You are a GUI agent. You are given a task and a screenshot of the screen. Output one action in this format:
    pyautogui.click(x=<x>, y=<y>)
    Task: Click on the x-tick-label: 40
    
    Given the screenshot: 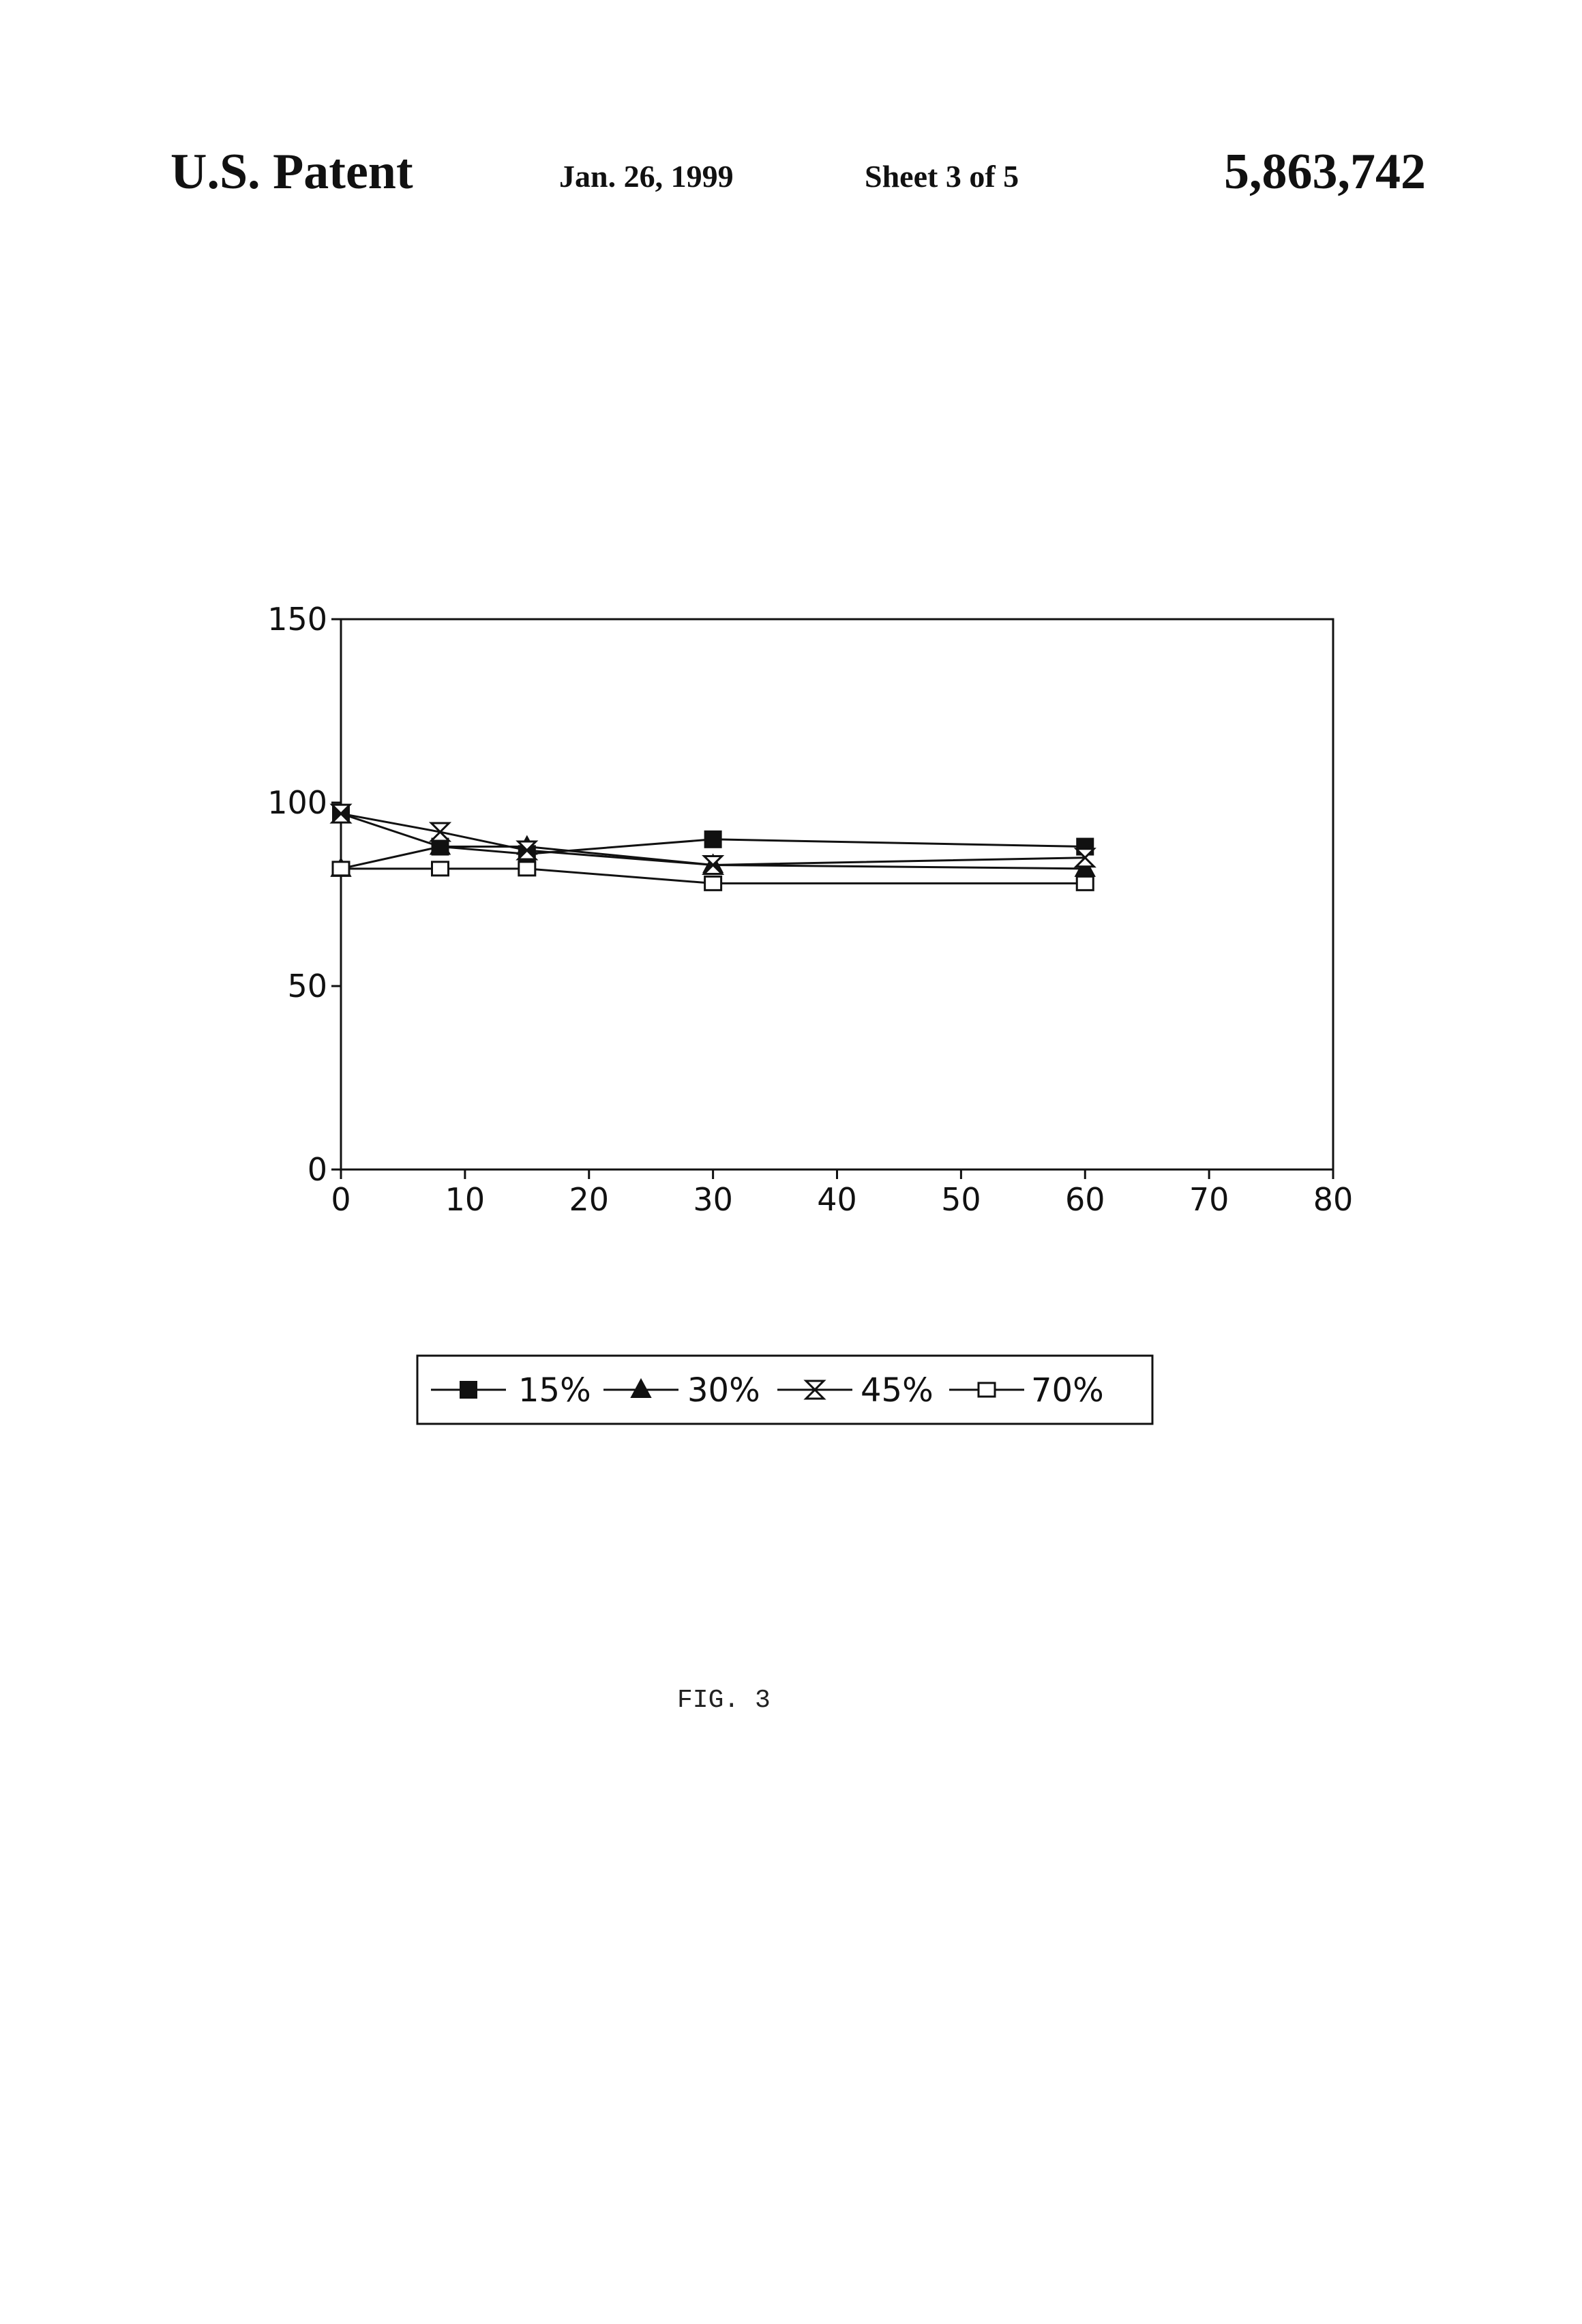 What is the action you would take?
    pyautogui.click(x=837, y=1199)
    